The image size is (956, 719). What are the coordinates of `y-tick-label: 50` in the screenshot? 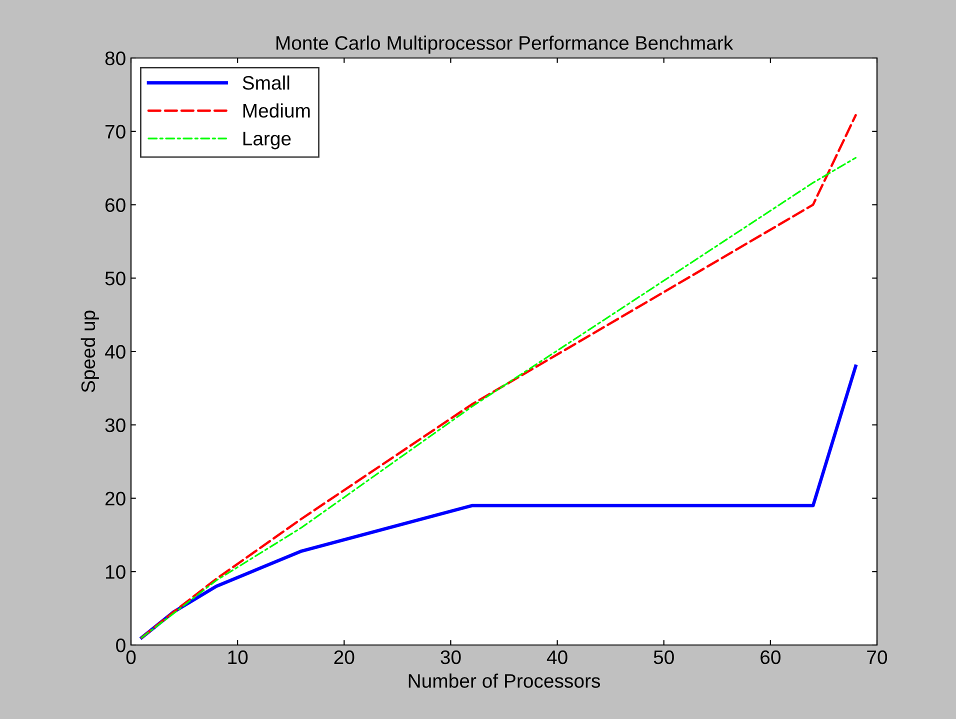 It's located at (115, 279).